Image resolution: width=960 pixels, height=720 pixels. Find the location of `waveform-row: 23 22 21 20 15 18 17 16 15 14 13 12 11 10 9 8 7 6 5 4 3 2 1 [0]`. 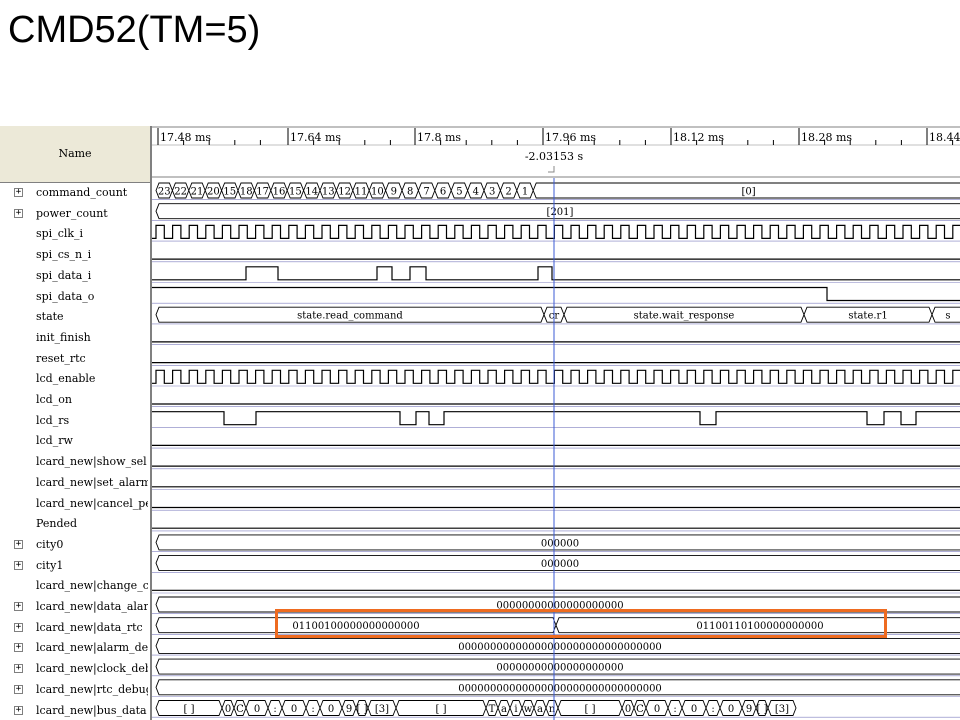

waveform-row: 23 22 21 20 15 18 17 16 15 14 13 12 11 10 9 8 7 6 5 4 3 2 1 [0] is located at coordinates (557, 190).